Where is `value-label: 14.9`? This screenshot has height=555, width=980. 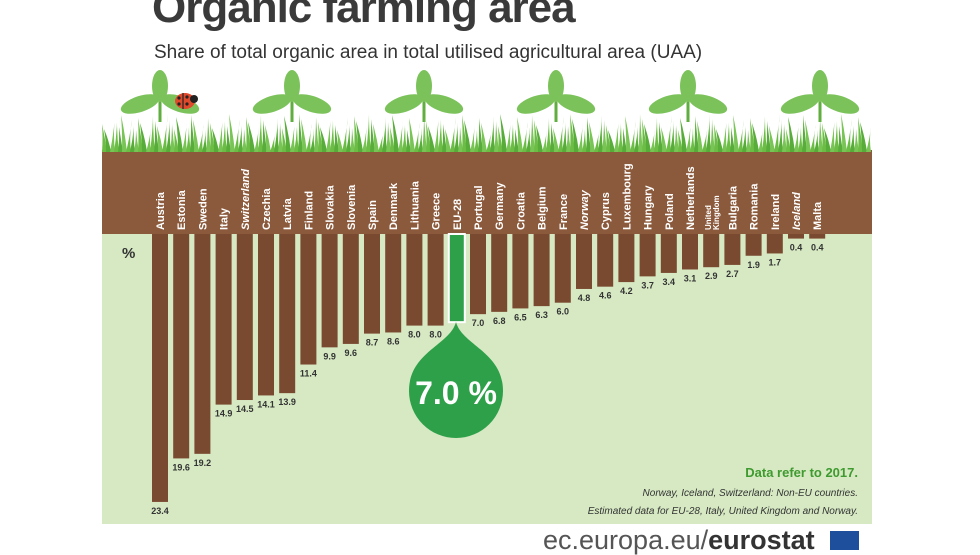
value-label: 14.9 is located at coordinates (224, 414).